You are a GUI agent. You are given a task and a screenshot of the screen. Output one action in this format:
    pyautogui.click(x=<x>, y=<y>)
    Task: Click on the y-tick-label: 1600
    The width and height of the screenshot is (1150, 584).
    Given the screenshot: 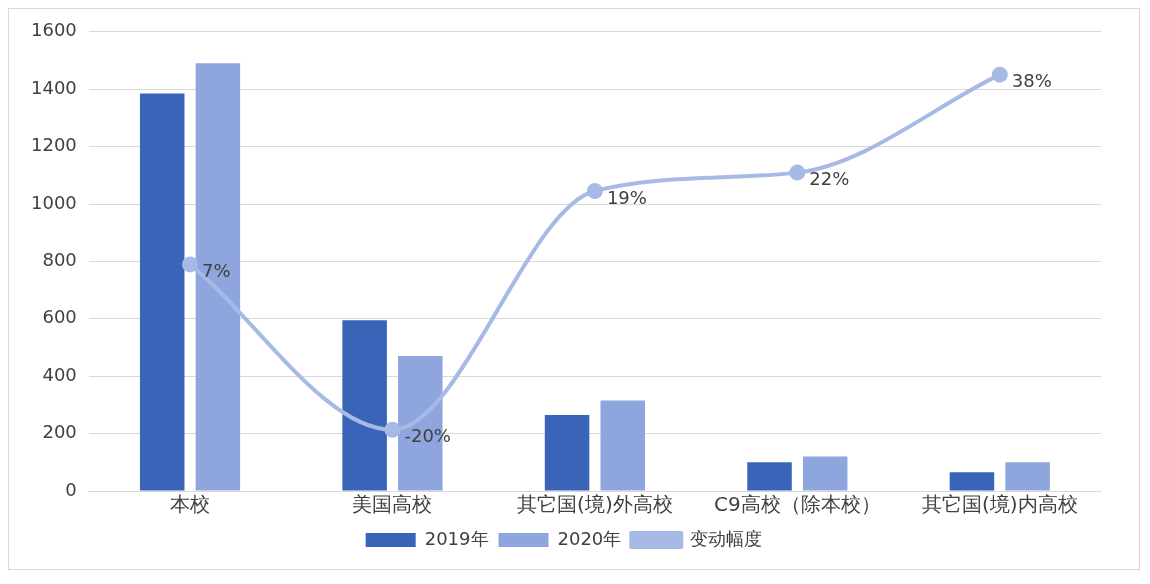 What is the action you would take?
    pyautogui.click(x=54, y=30)
    